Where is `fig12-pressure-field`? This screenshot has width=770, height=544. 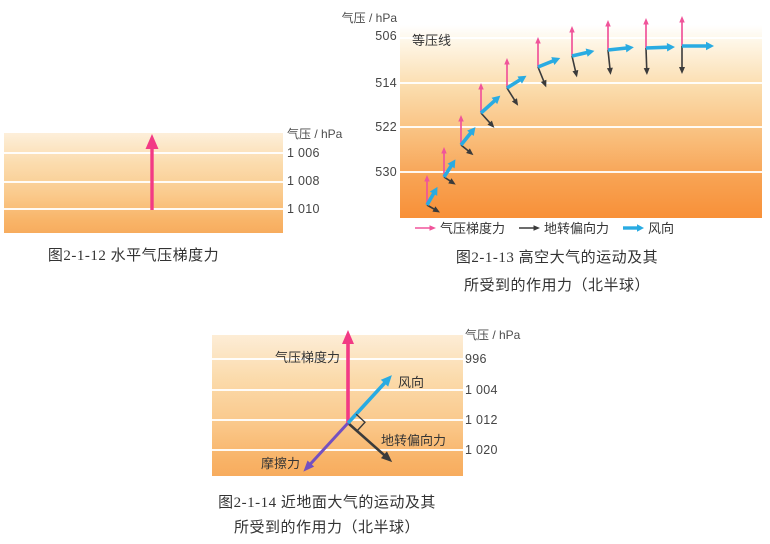
fig12-pressure-field is located at coordinates (143, 183).